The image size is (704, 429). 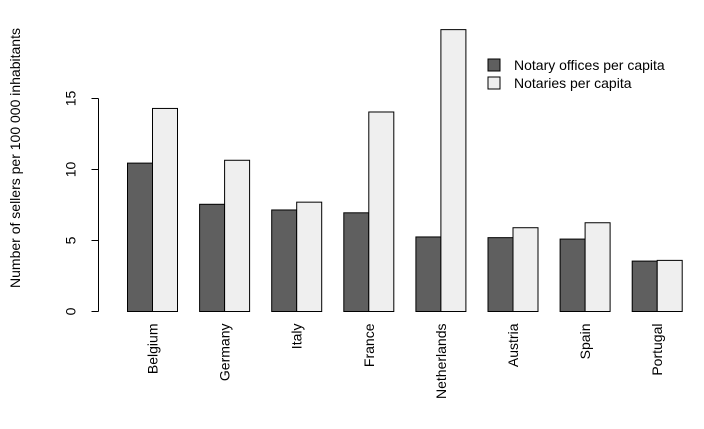 What do you see at coordinates (513, 345) in the screenshot?
I see `x-label-austria: Austria` at bounding box center [513, 345].